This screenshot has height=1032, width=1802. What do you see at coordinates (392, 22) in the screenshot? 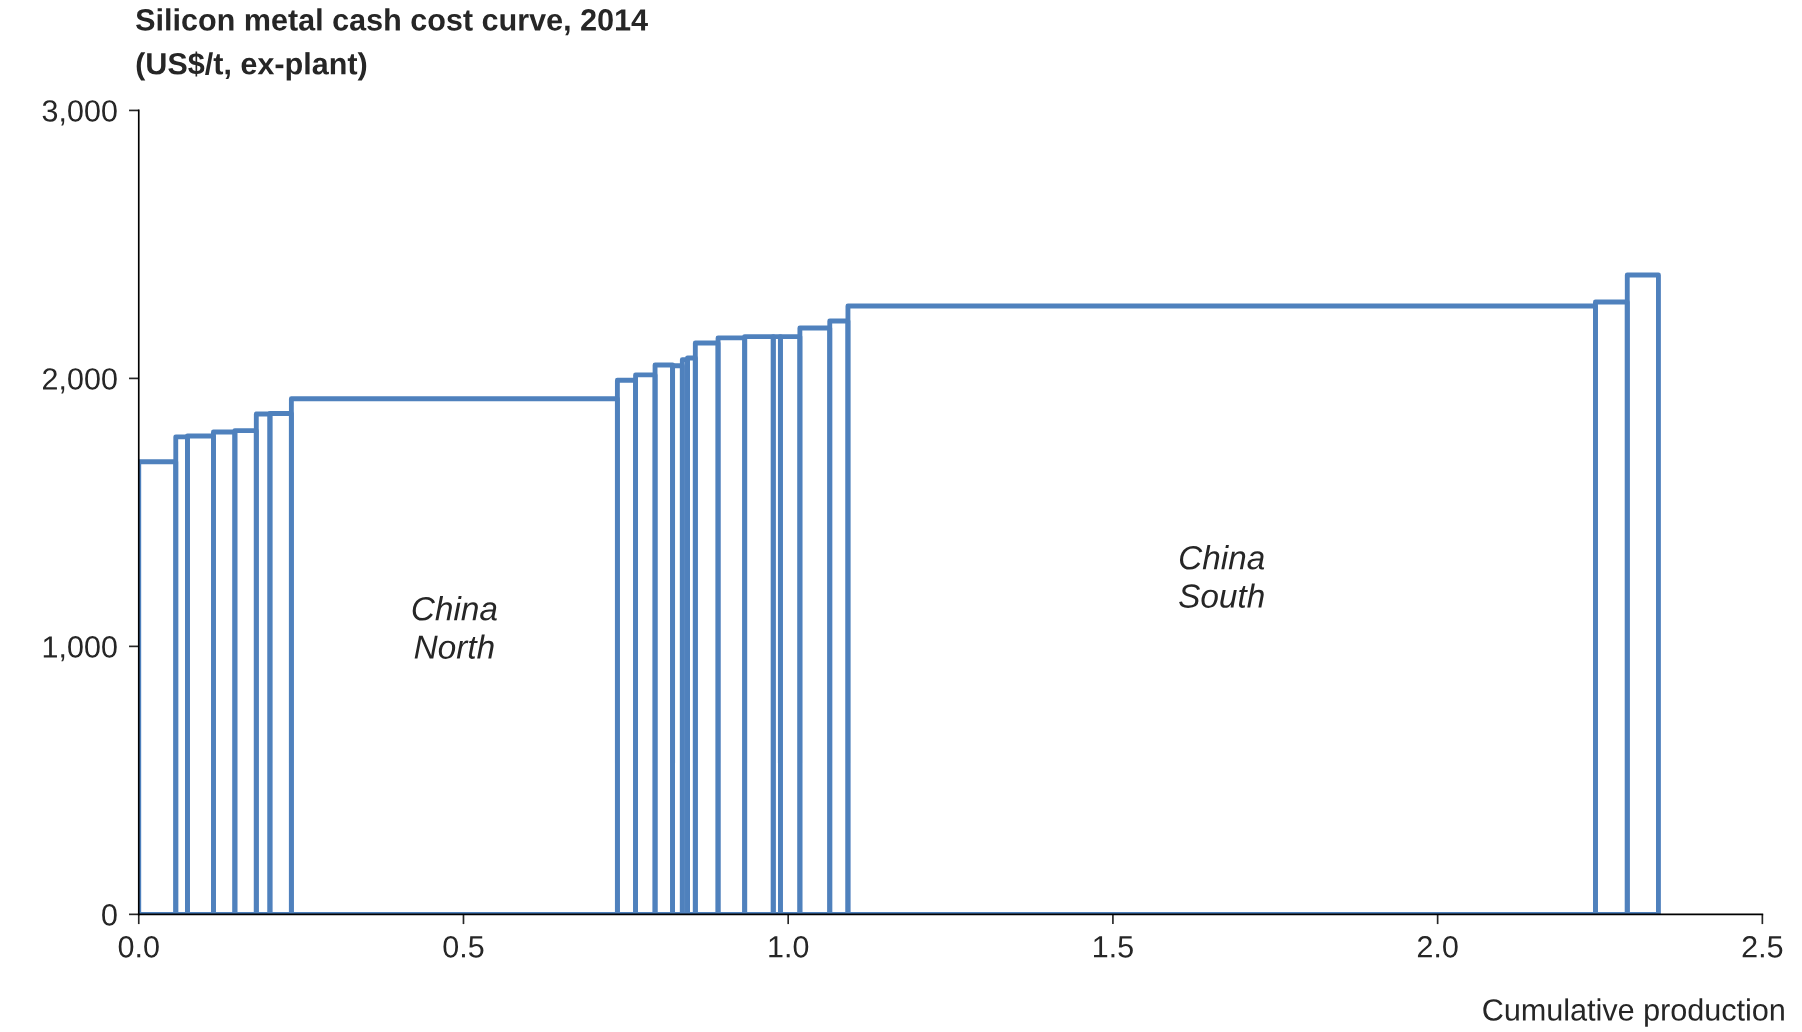
I see `chart-title: Silicon metal cash cost curve, 2014` at bounding box center [392, 22].